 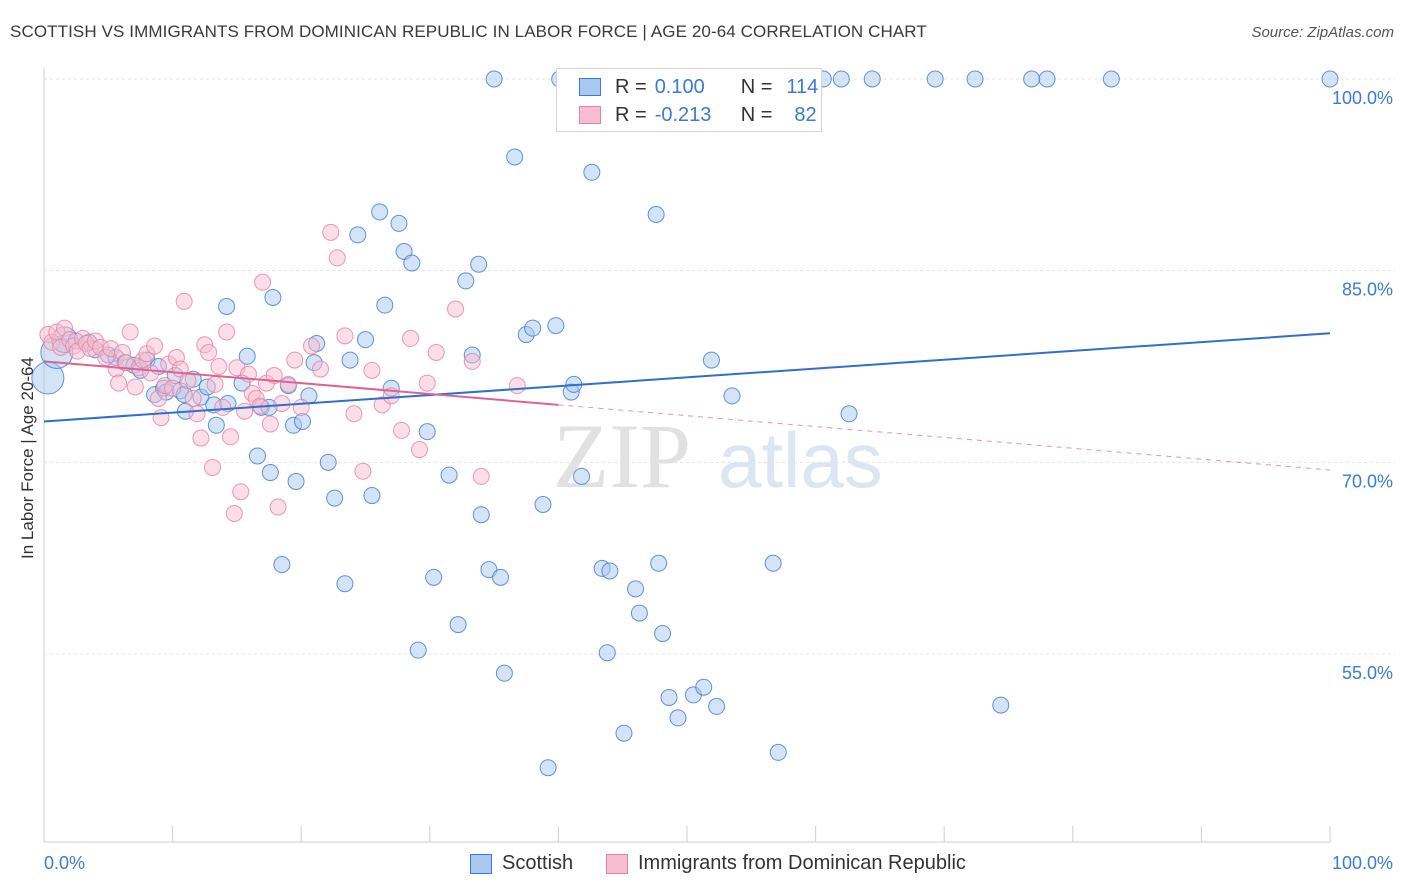 What do you see at coordinates (718, 456) in the screenshot?
I see `watermark: ZIP atlas` at bounding box center [718, 456].